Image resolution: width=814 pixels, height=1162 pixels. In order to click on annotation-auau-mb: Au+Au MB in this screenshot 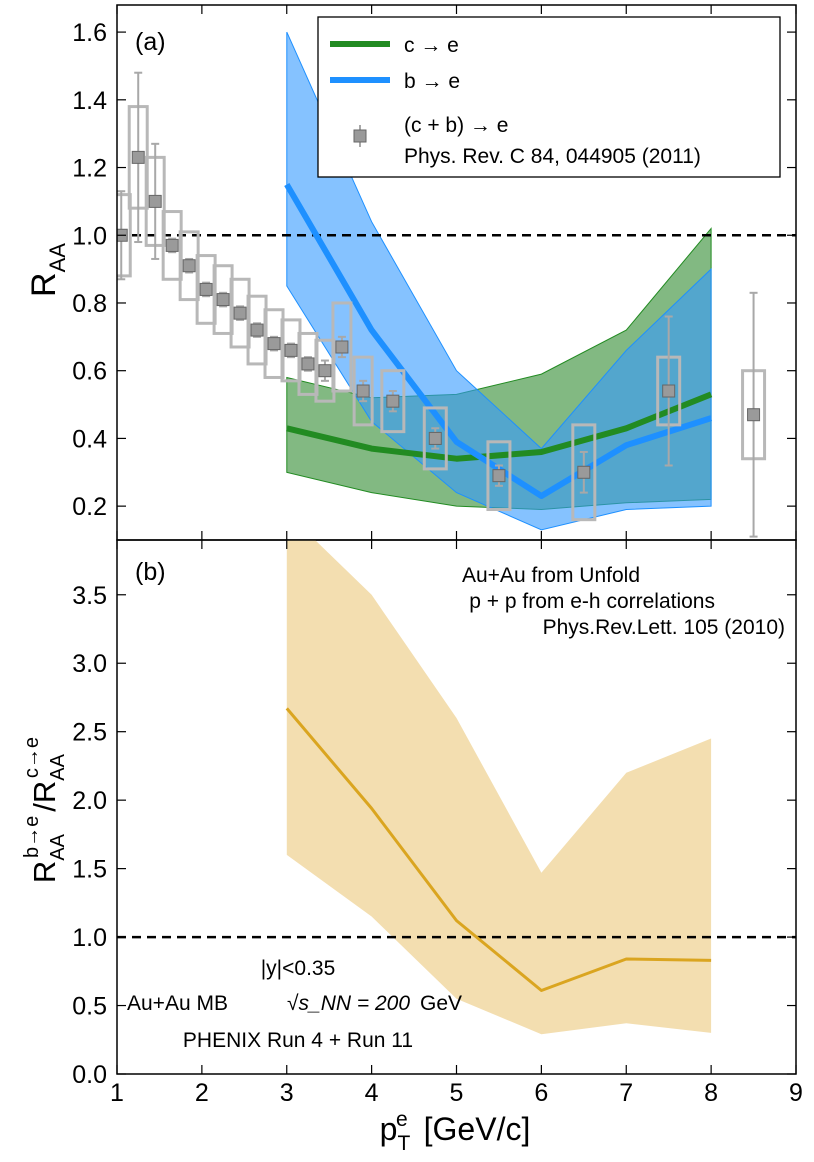, I will do `click(177, 1003)`.